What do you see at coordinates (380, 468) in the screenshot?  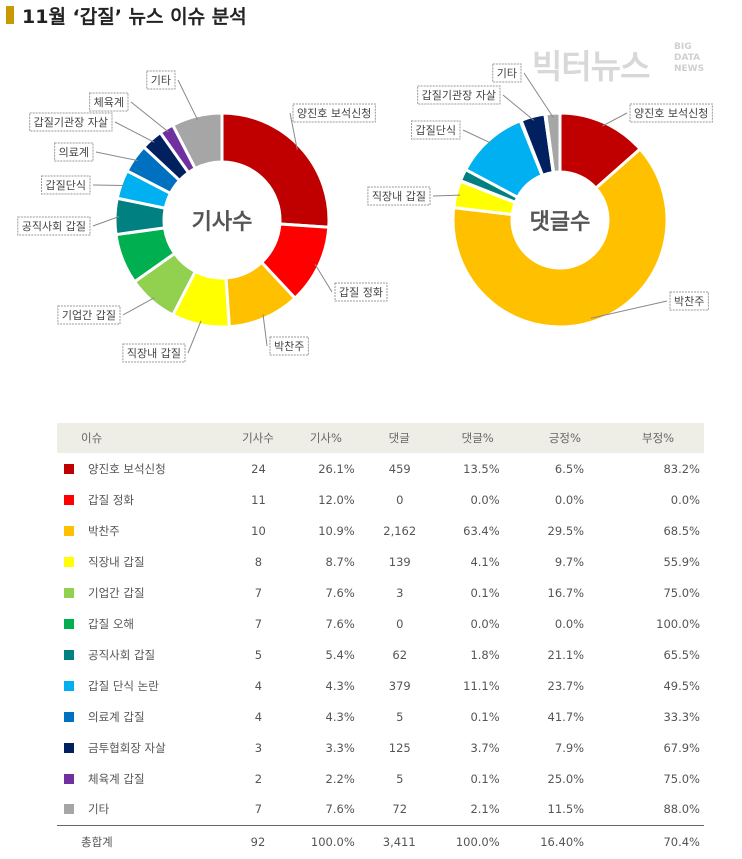 I see `table-row: 양진호 보석신청 24 26.1% 459 13.5% 6.5% 83.2%` at bounding box center [380, 468].